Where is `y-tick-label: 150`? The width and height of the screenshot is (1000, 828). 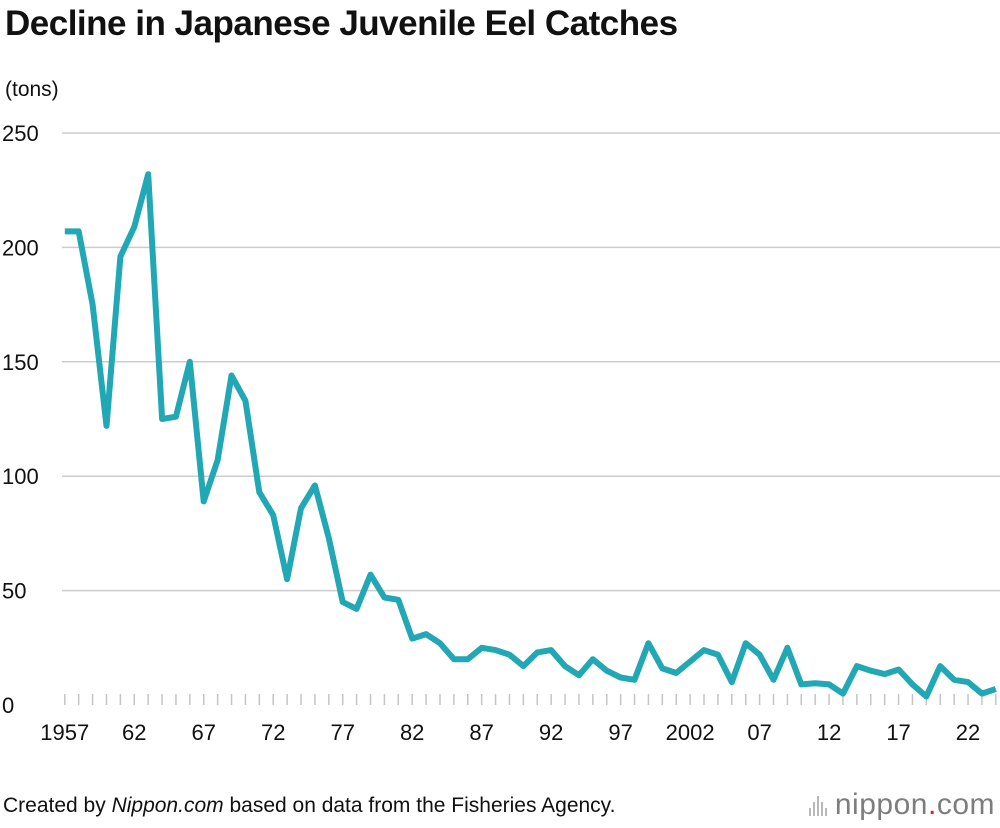
y-tick-label: 150 is located at coordinates (20, 362).